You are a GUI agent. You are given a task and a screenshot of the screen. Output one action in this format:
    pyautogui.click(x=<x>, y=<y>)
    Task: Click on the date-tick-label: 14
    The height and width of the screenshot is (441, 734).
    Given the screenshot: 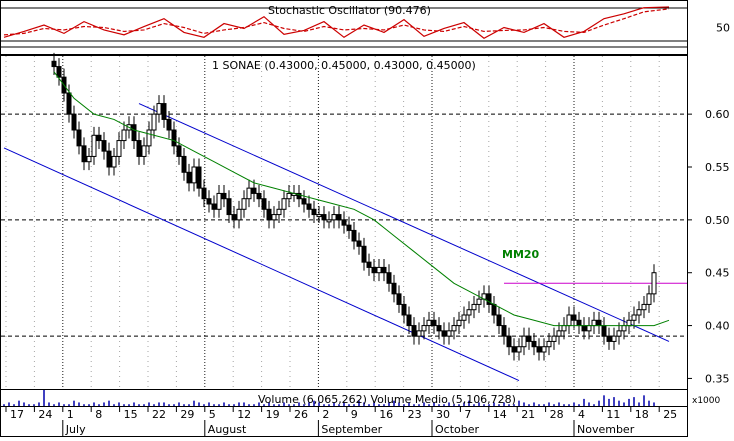 What is the action you would take?
    pyautogui.click(x=500, y=414)
    